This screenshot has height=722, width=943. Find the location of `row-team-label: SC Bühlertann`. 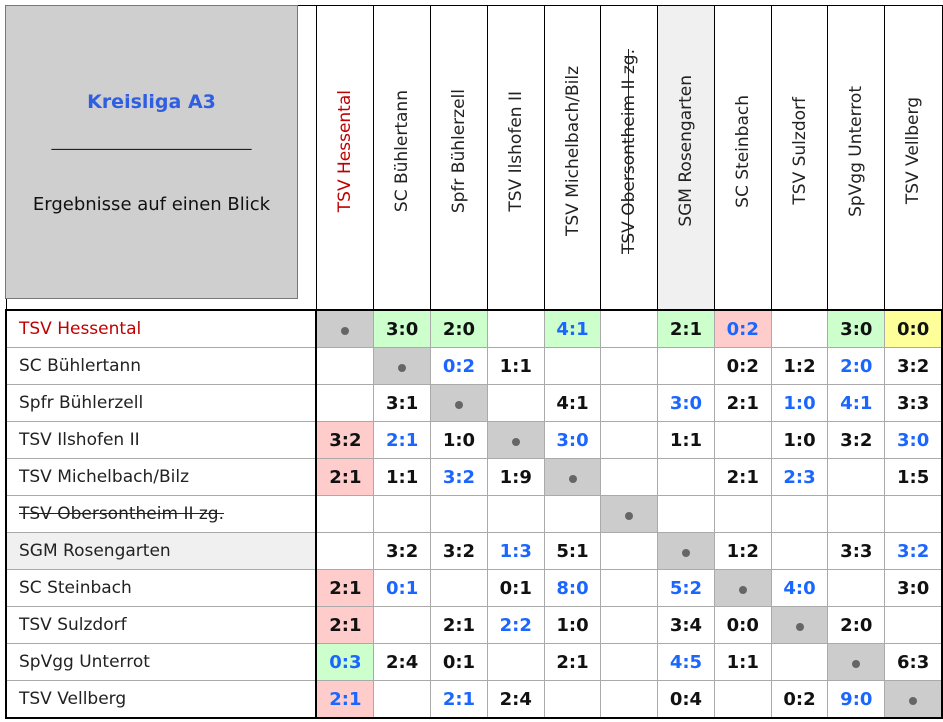

row-team-label: SC Bühlertann is located at coordinates (161, 366).